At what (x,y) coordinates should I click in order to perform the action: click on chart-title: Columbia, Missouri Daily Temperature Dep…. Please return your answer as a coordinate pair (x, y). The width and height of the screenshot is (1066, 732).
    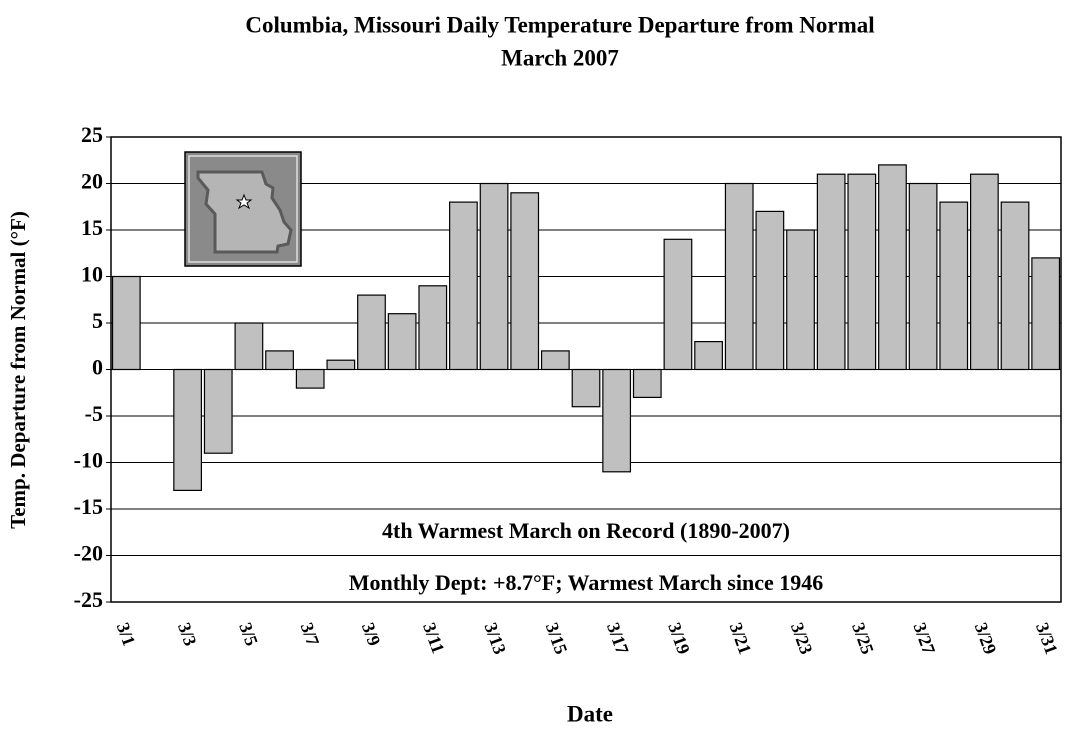
    Looking at the image, I should click on (559, 24).